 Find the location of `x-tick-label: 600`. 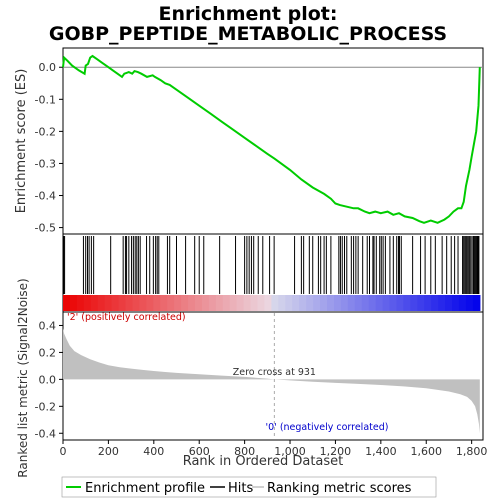

x-tick-label: 600 is located at coordinates (199, 451).